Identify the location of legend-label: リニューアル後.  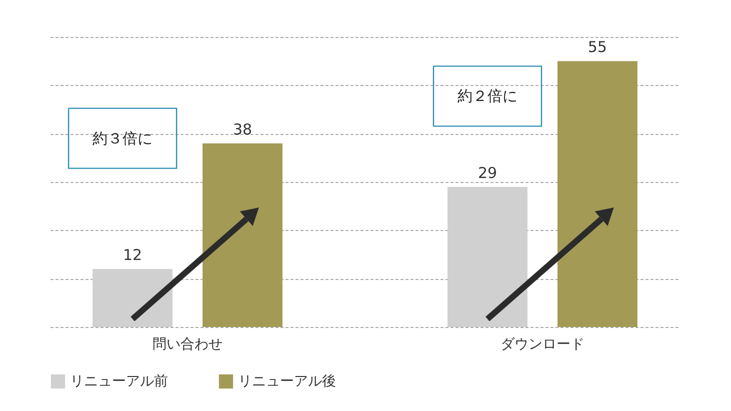
(287, 381).